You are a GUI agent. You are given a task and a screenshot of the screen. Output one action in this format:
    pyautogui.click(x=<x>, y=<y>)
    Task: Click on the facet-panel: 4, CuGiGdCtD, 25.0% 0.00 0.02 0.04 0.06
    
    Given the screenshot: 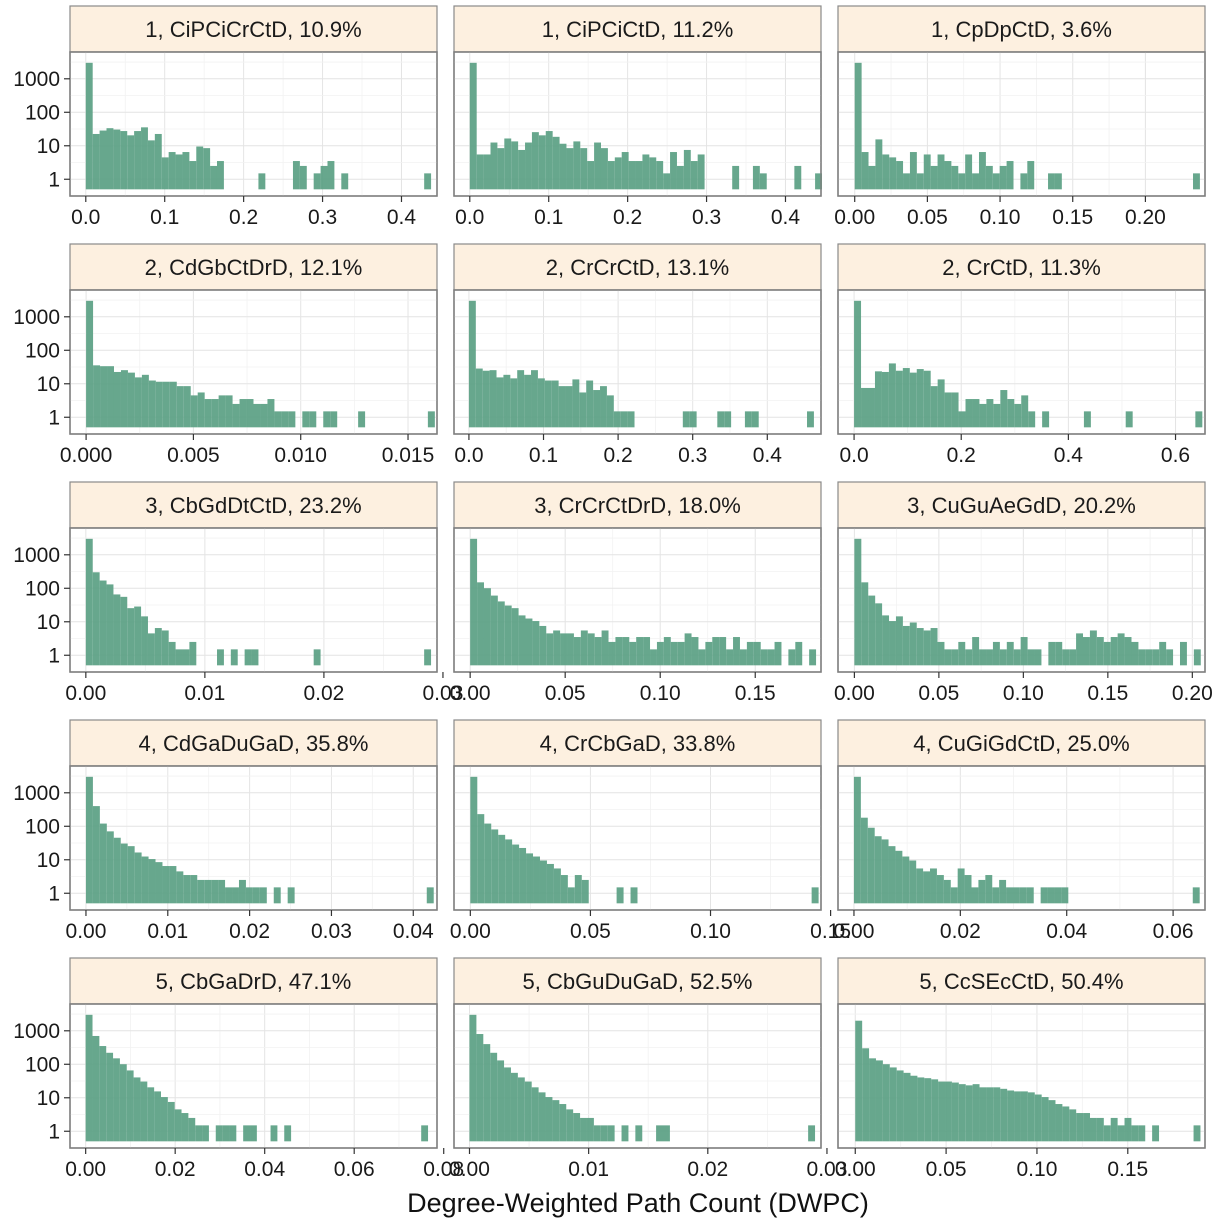 What is the action you would take?
    pyautogui.click(x=1020, y=831)
    